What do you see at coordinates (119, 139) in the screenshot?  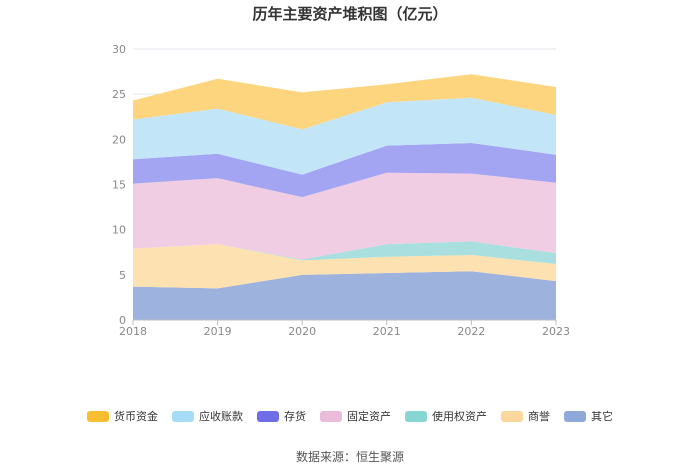 I see `y-tick-label: 20` at bounding box center [119, 139].